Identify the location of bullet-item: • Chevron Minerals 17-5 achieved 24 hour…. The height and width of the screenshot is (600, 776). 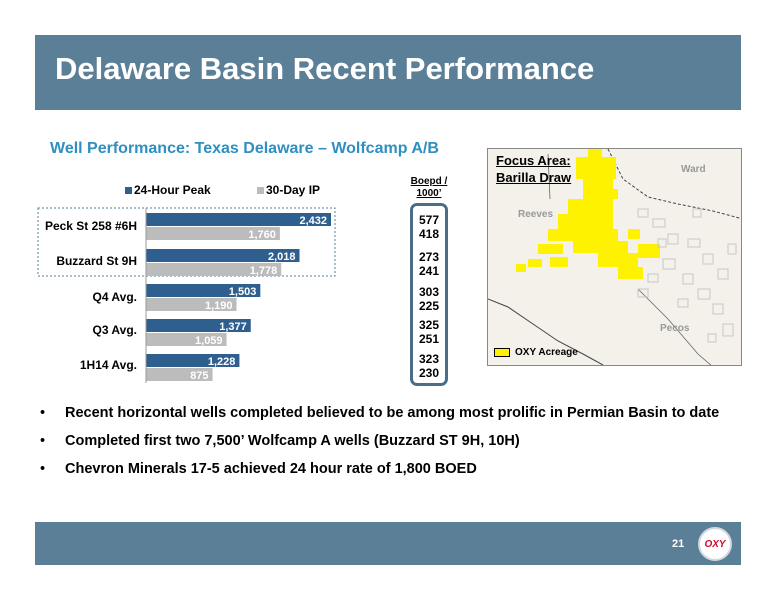
(385, 469).